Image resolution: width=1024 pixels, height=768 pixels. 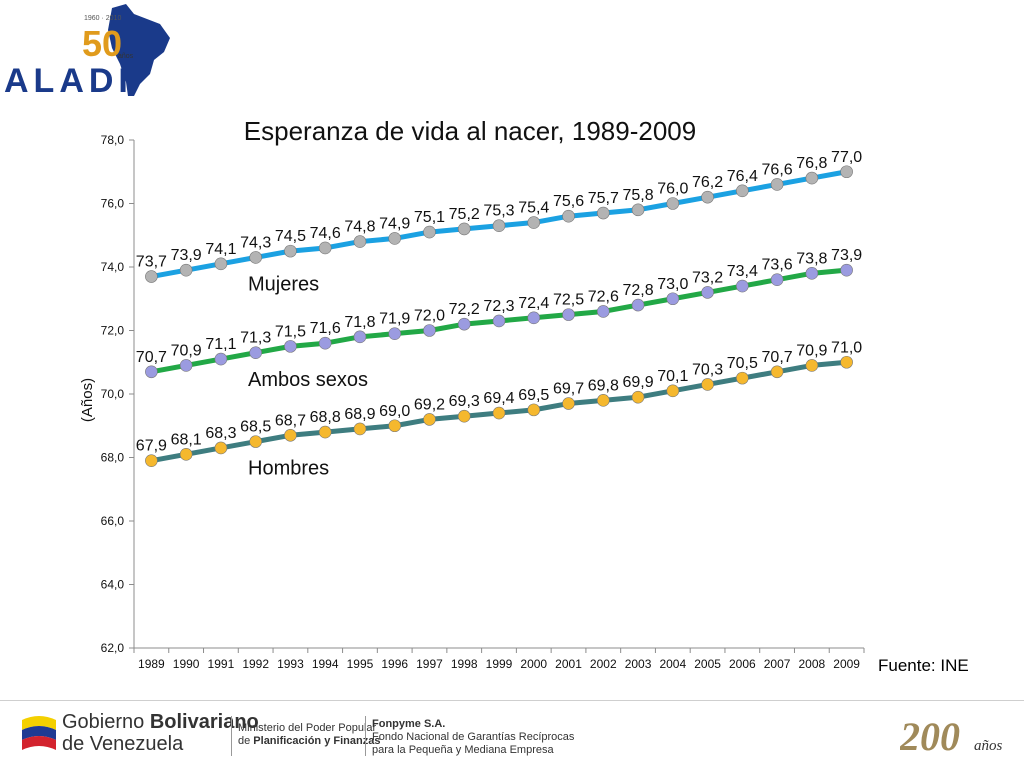 What do you see at coordinates (707, 664) in the screenshot?
I see `x-tick-label: 2005` at bounding box center [707, 664].